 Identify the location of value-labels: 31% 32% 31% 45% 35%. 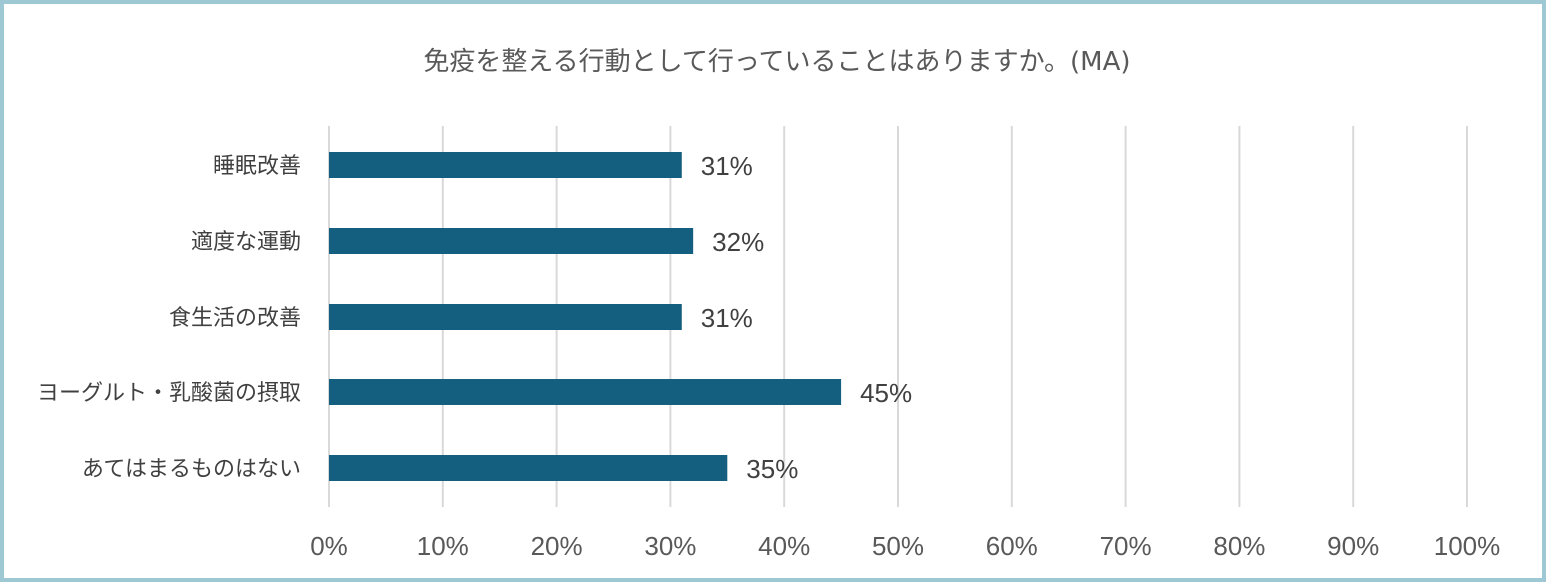
(806, 317).